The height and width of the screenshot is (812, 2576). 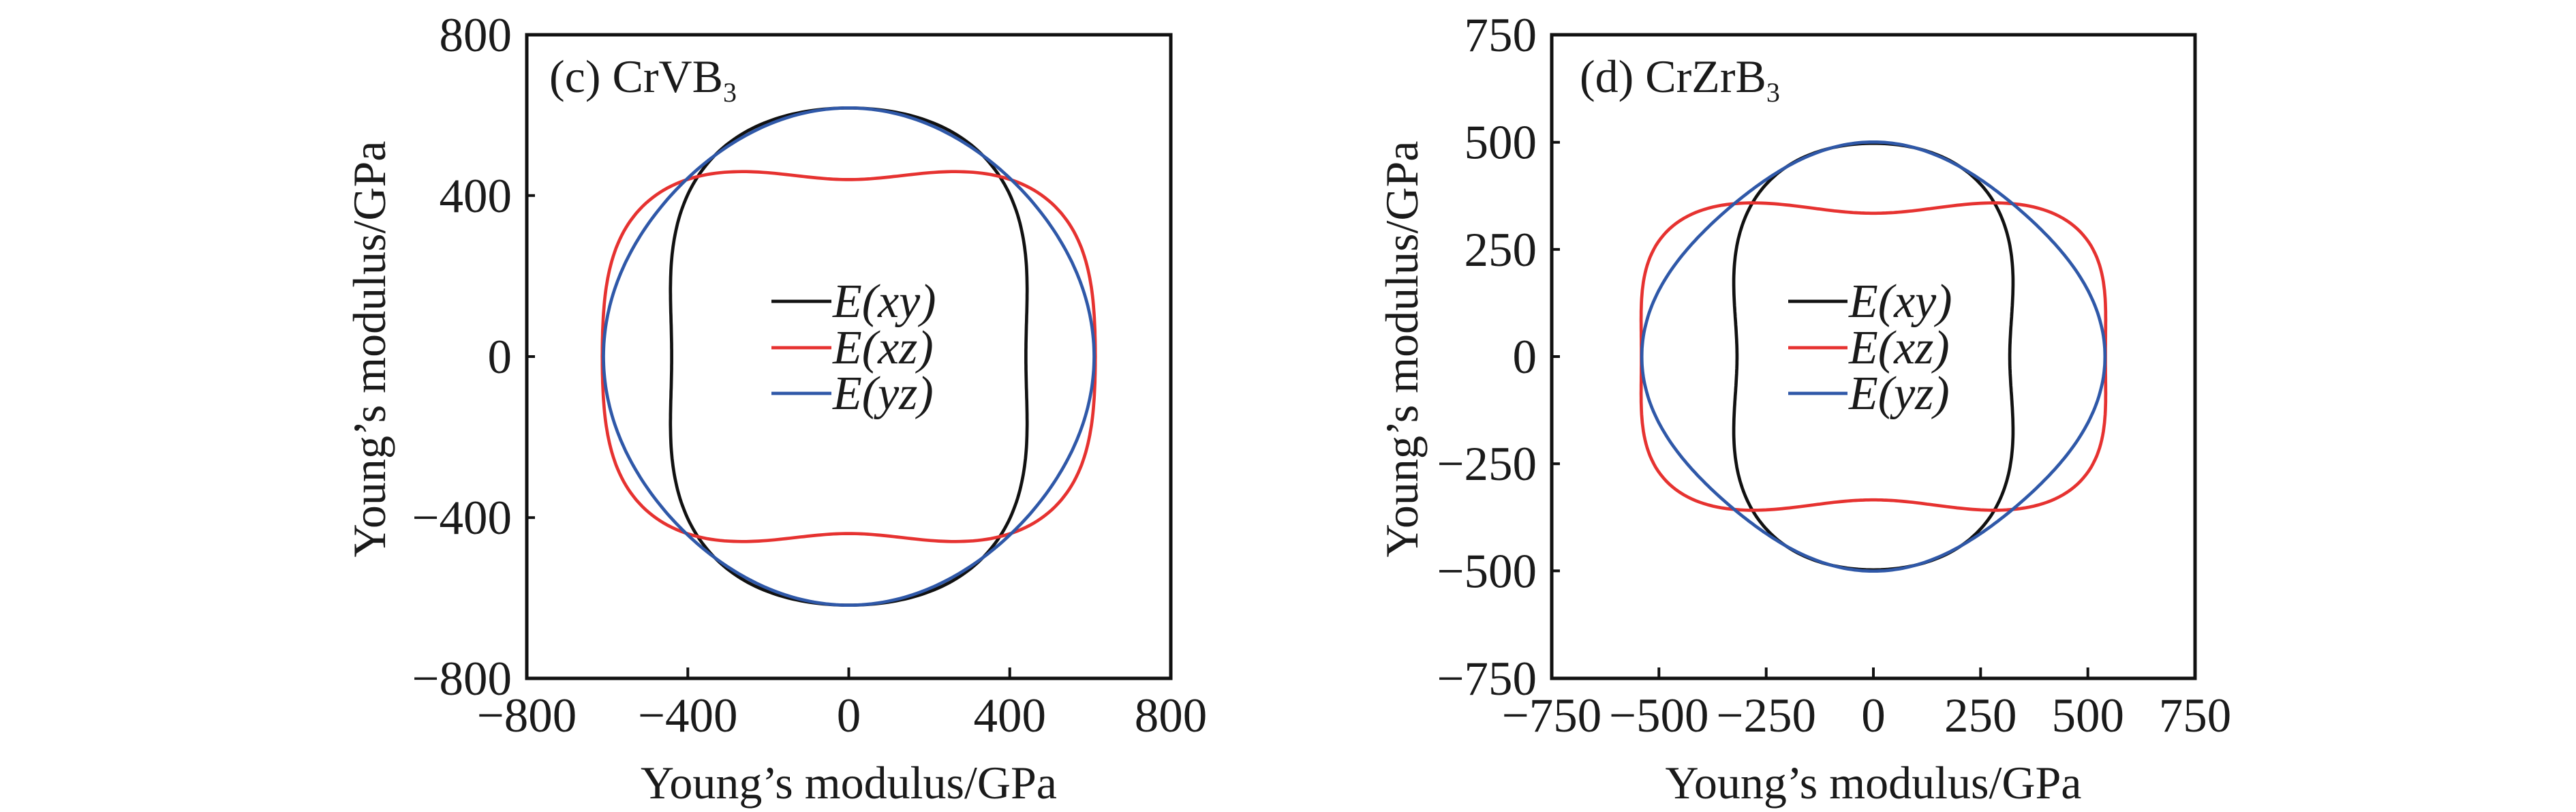 What do you see at coordinates (643, 79) in the screenshot?
I see `svg-text: (c) CrVB3` at bounding box center [643, 79].